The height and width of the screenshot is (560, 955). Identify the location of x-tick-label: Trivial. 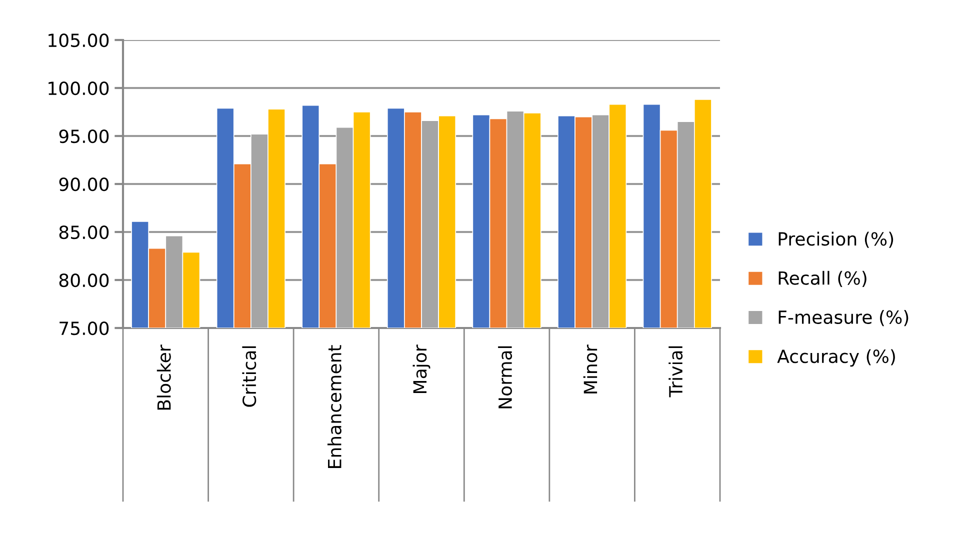
(675, 372).